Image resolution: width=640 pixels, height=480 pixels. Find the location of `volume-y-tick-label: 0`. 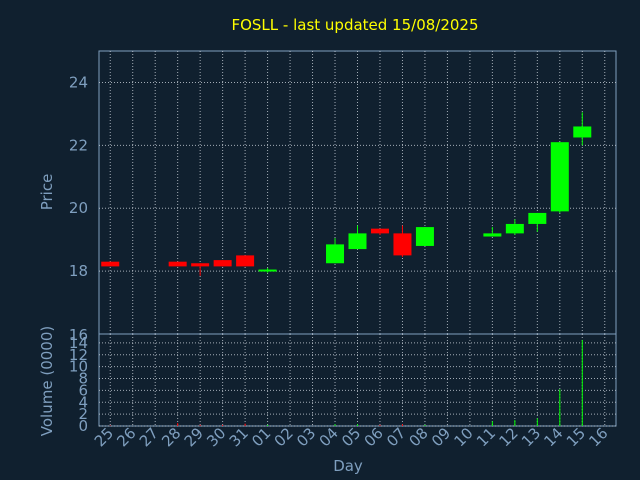

volume-y-tick-label: 0 is located at coordinates (83, 426).